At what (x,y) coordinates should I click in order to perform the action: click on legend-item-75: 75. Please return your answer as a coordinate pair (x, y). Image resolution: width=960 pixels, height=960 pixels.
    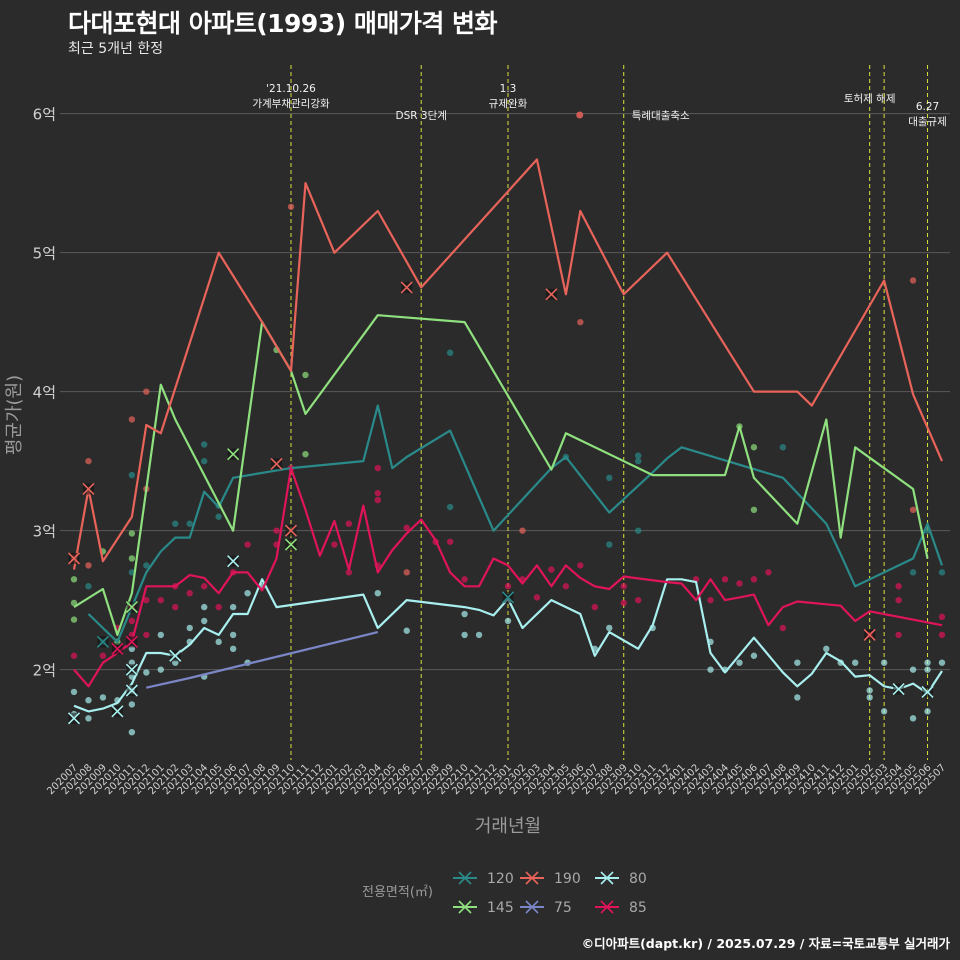
    Looking at the image, I should click on (546, 908).